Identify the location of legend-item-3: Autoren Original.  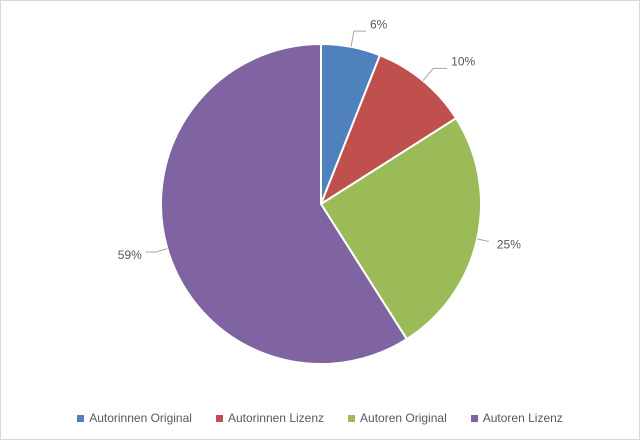
(397, 418).